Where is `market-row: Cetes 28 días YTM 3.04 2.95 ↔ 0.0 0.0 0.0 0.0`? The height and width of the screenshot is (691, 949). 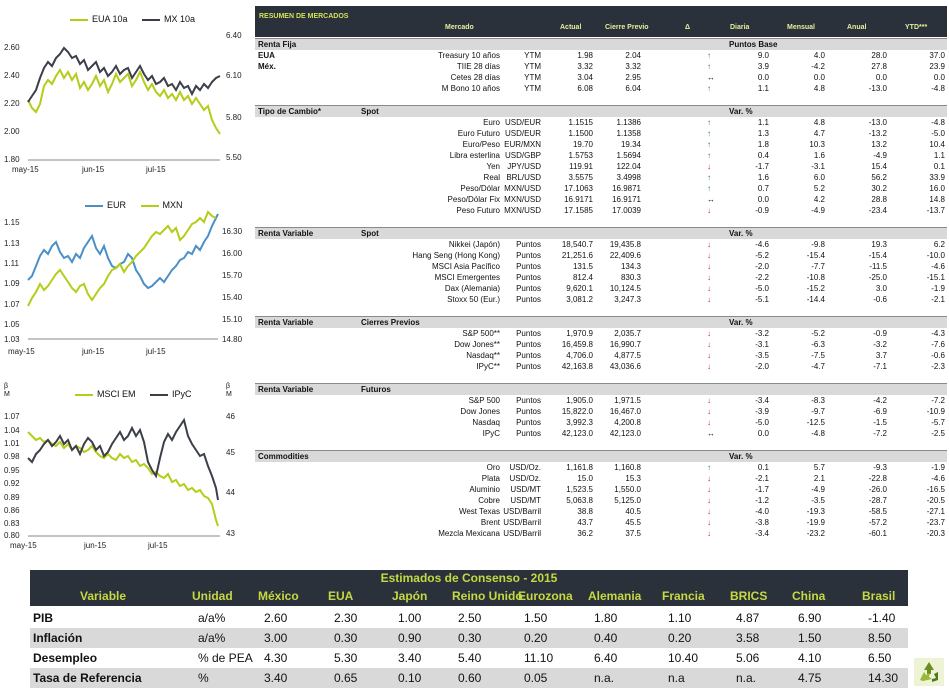
market-row: Cetes 28 días YTM 3.04 2.95 ↔ 0.0 0.0 0.0 0.0 is located at coordinates (601, 77).